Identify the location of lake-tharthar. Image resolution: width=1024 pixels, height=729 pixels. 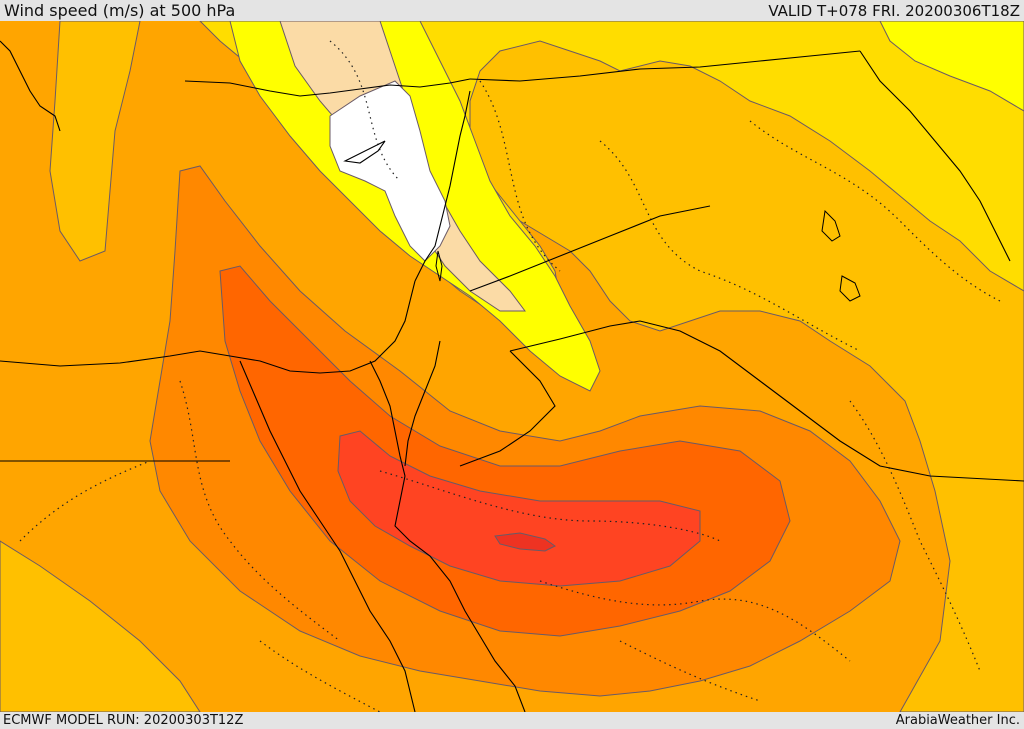
(831, 225).